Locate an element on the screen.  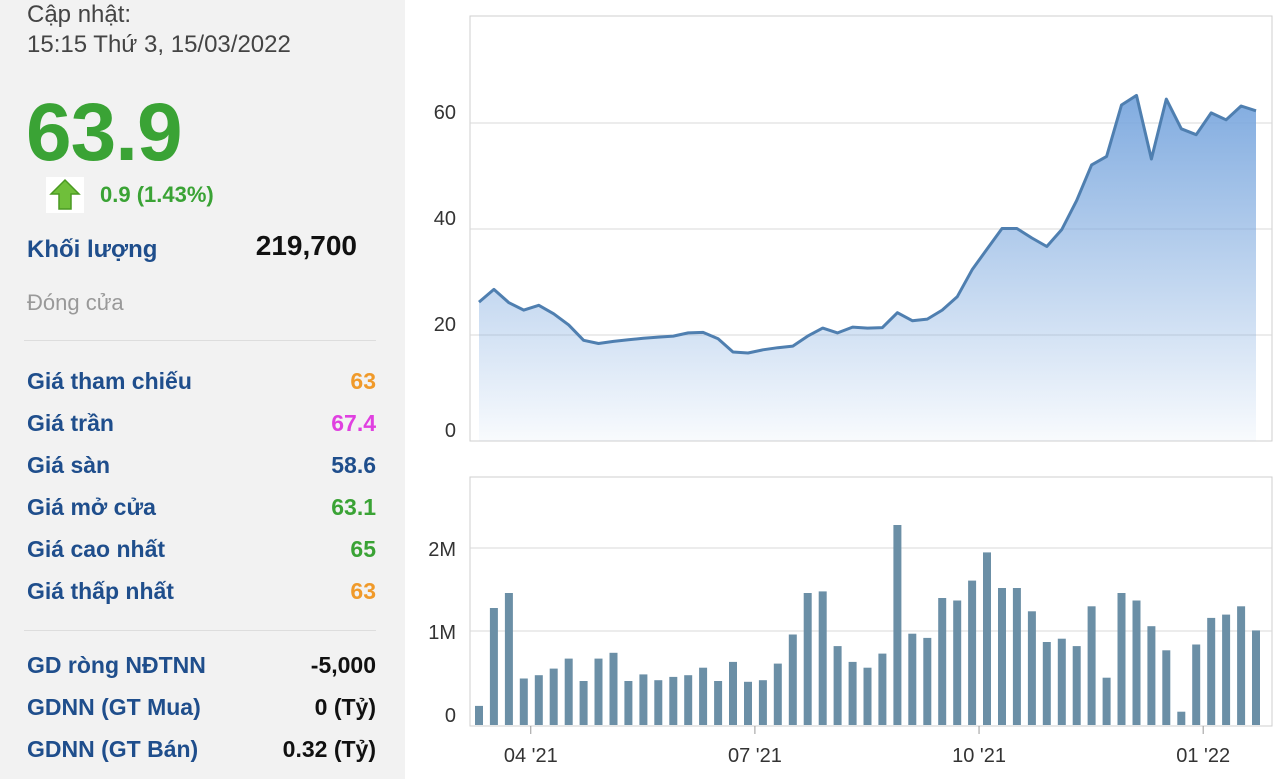
foreign-label: GD ròng NĐTNN is located at coordinates (116, 665).